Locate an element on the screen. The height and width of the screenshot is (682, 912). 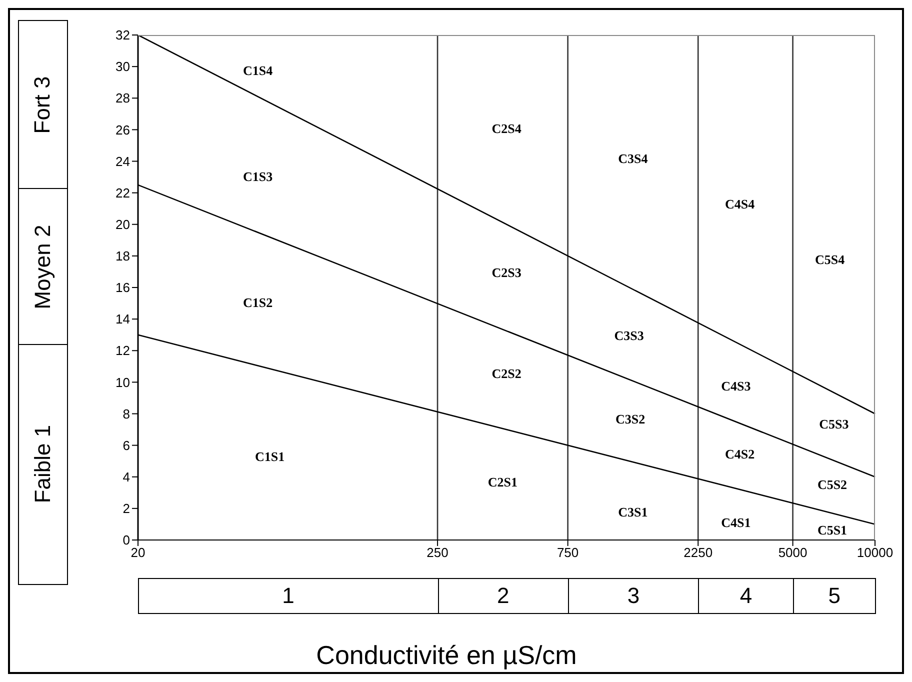
annotation: C4S2 is located at coordinates (739, 454).